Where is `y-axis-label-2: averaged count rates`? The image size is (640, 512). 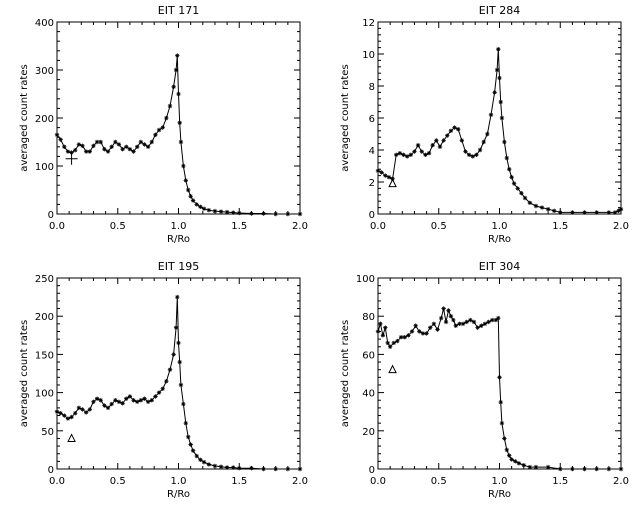 y-axis-label-2: averaged count rates is located at coordinates (345, 117).